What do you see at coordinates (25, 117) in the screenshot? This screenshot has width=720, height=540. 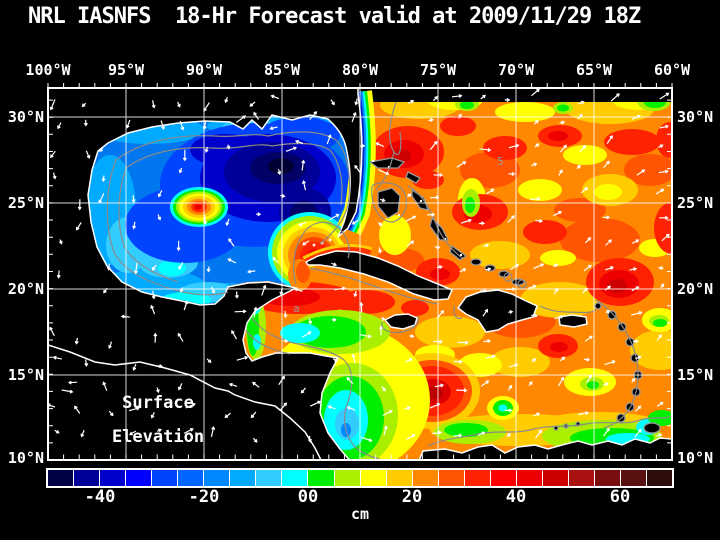 I see `latitude-label-left: 30°N` at bounding box center [25, 117].